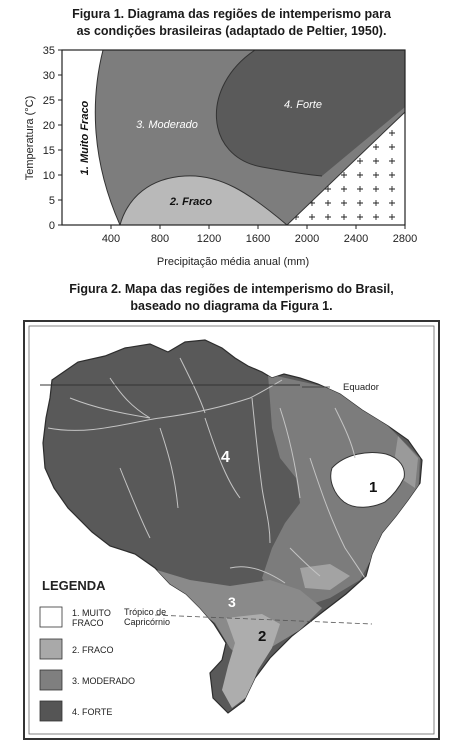 The image size is (463, 744). I want to click on legend-label-muito-fraco-2: FRACO, so click(88, 623).